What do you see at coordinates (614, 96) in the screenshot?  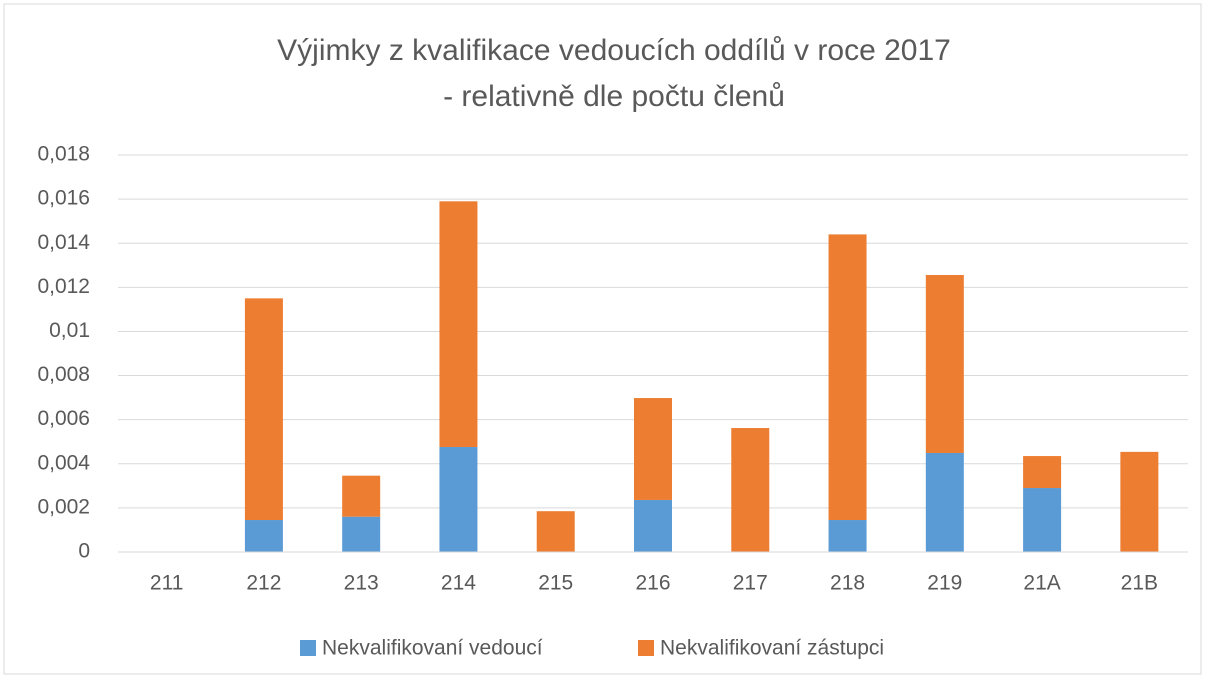 I see `chart-title: - relativně dle počtu členů` at bounding box center [614, 96].